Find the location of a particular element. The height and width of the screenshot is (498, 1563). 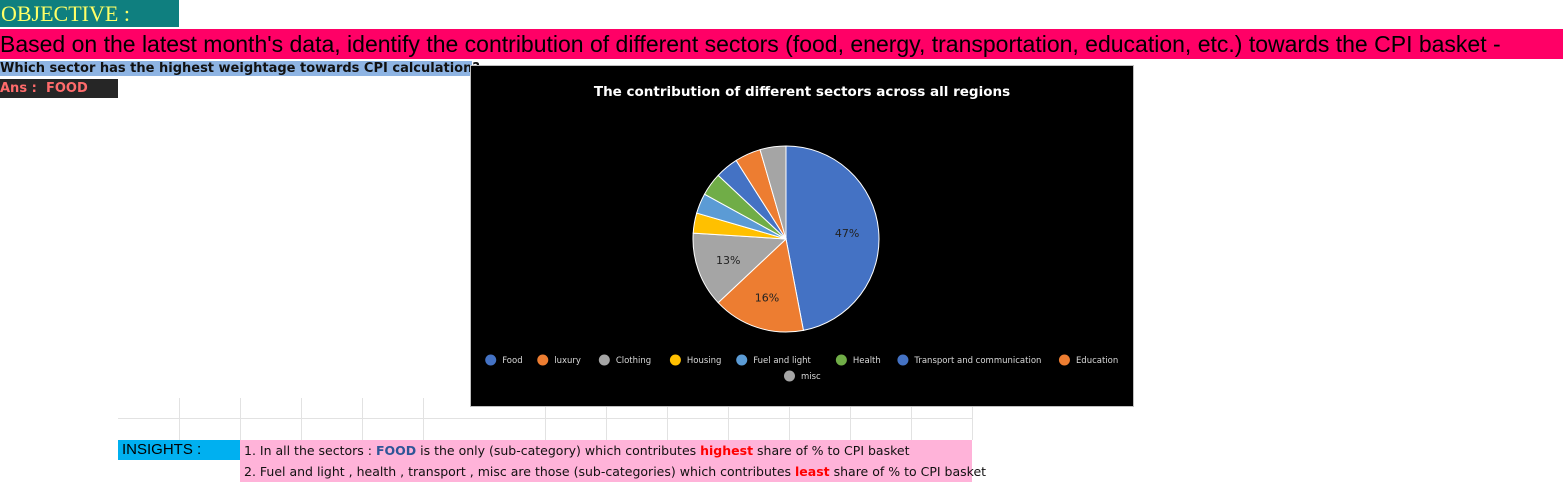

legend-item-luxury: luxury is located at coordinates (559, 360).